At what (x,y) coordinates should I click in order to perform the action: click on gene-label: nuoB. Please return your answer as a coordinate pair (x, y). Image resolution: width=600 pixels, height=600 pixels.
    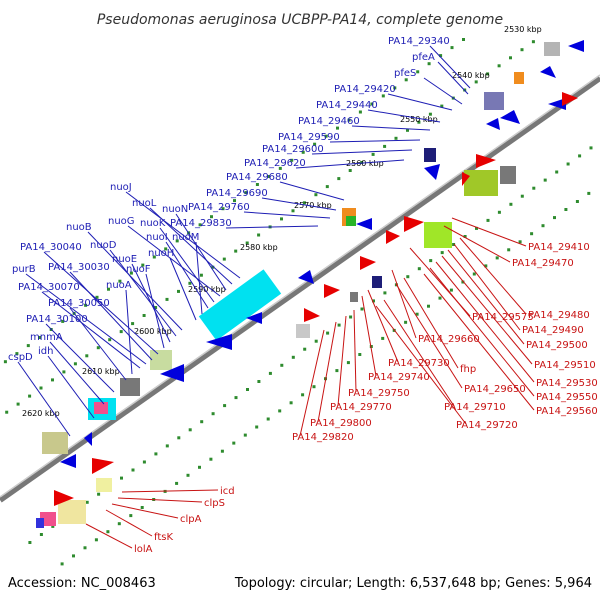
    Looking at the image, I should click on (79, 227).